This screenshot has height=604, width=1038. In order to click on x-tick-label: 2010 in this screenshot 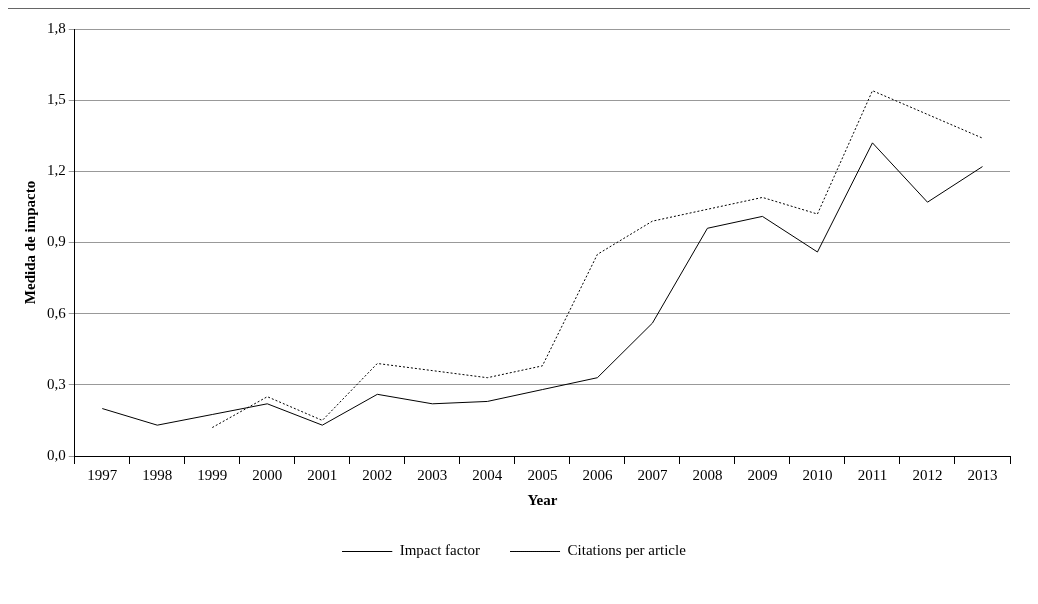, I will do `click(817, 474)`.